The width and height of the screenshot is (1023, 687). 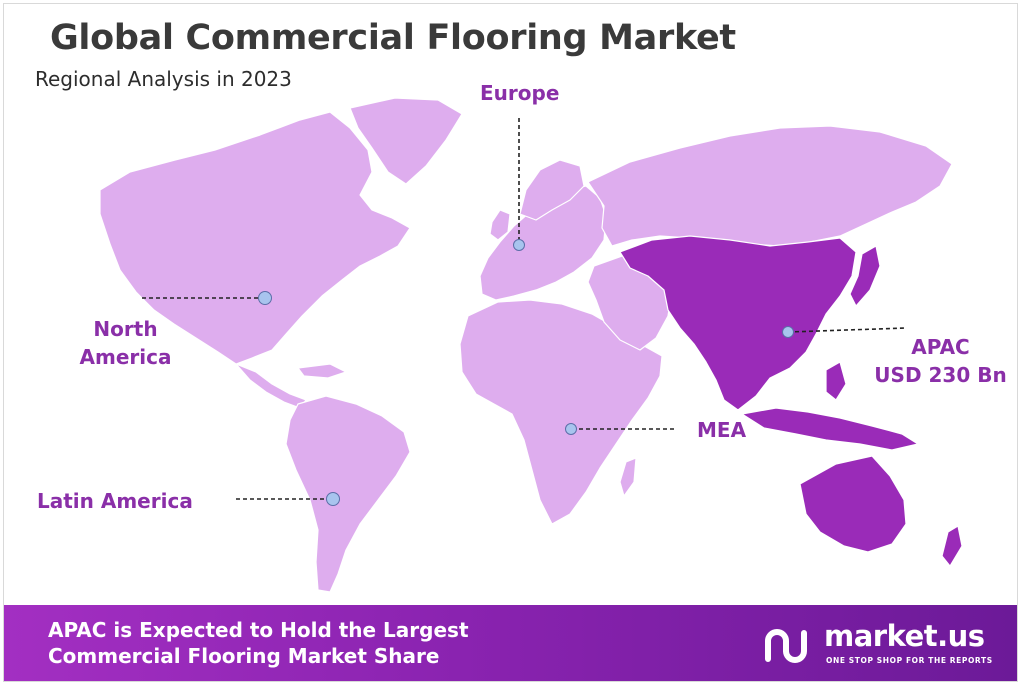 What do you see at coordinates (125, 343) in the screenshot?
I see `north-america-label: North America` at bounding box center [125, 343].